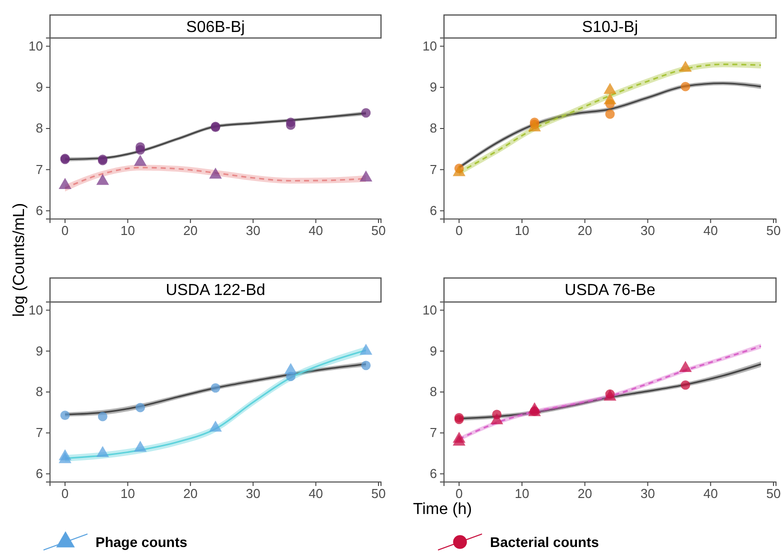 This screenshot has height=553, width=781. I want to click on chart-title: USDA 122-Bd, so click(216, 290).